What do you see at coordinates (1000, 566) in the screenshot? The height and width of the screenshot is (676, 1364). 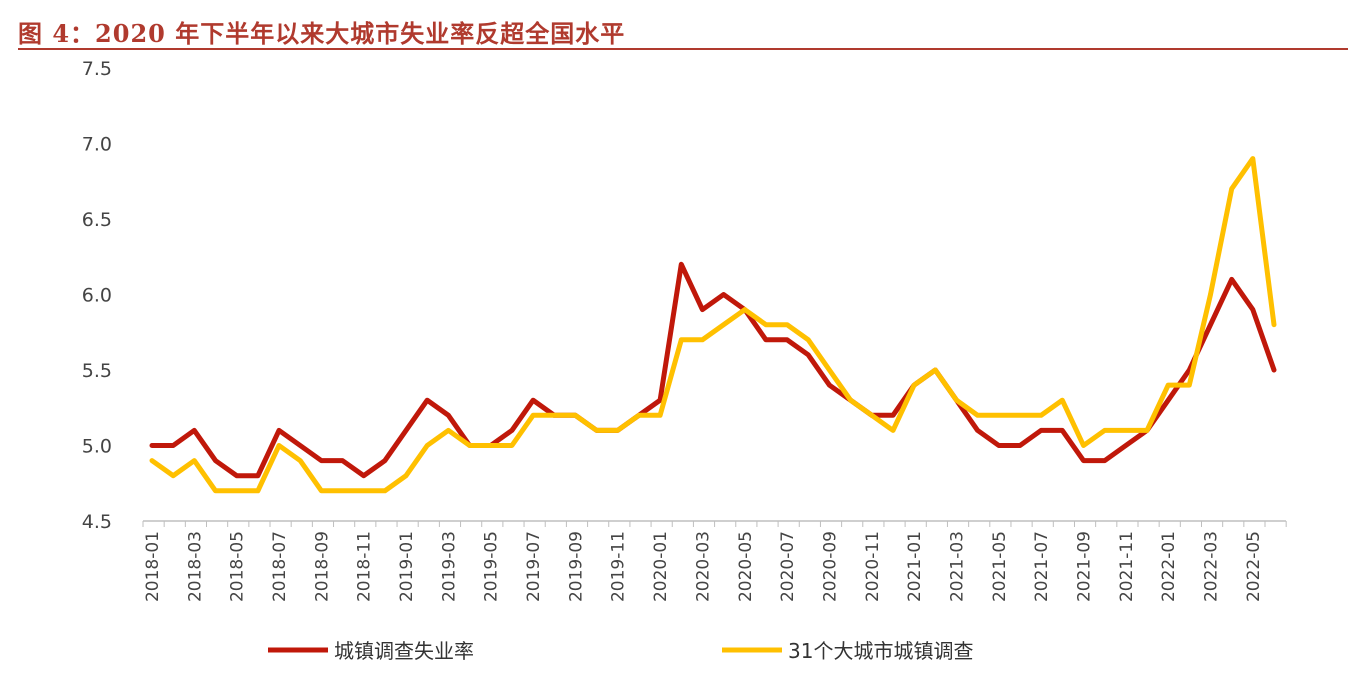 I see `x-tick-label: 2021-05` at bounding box center [1000, 566].